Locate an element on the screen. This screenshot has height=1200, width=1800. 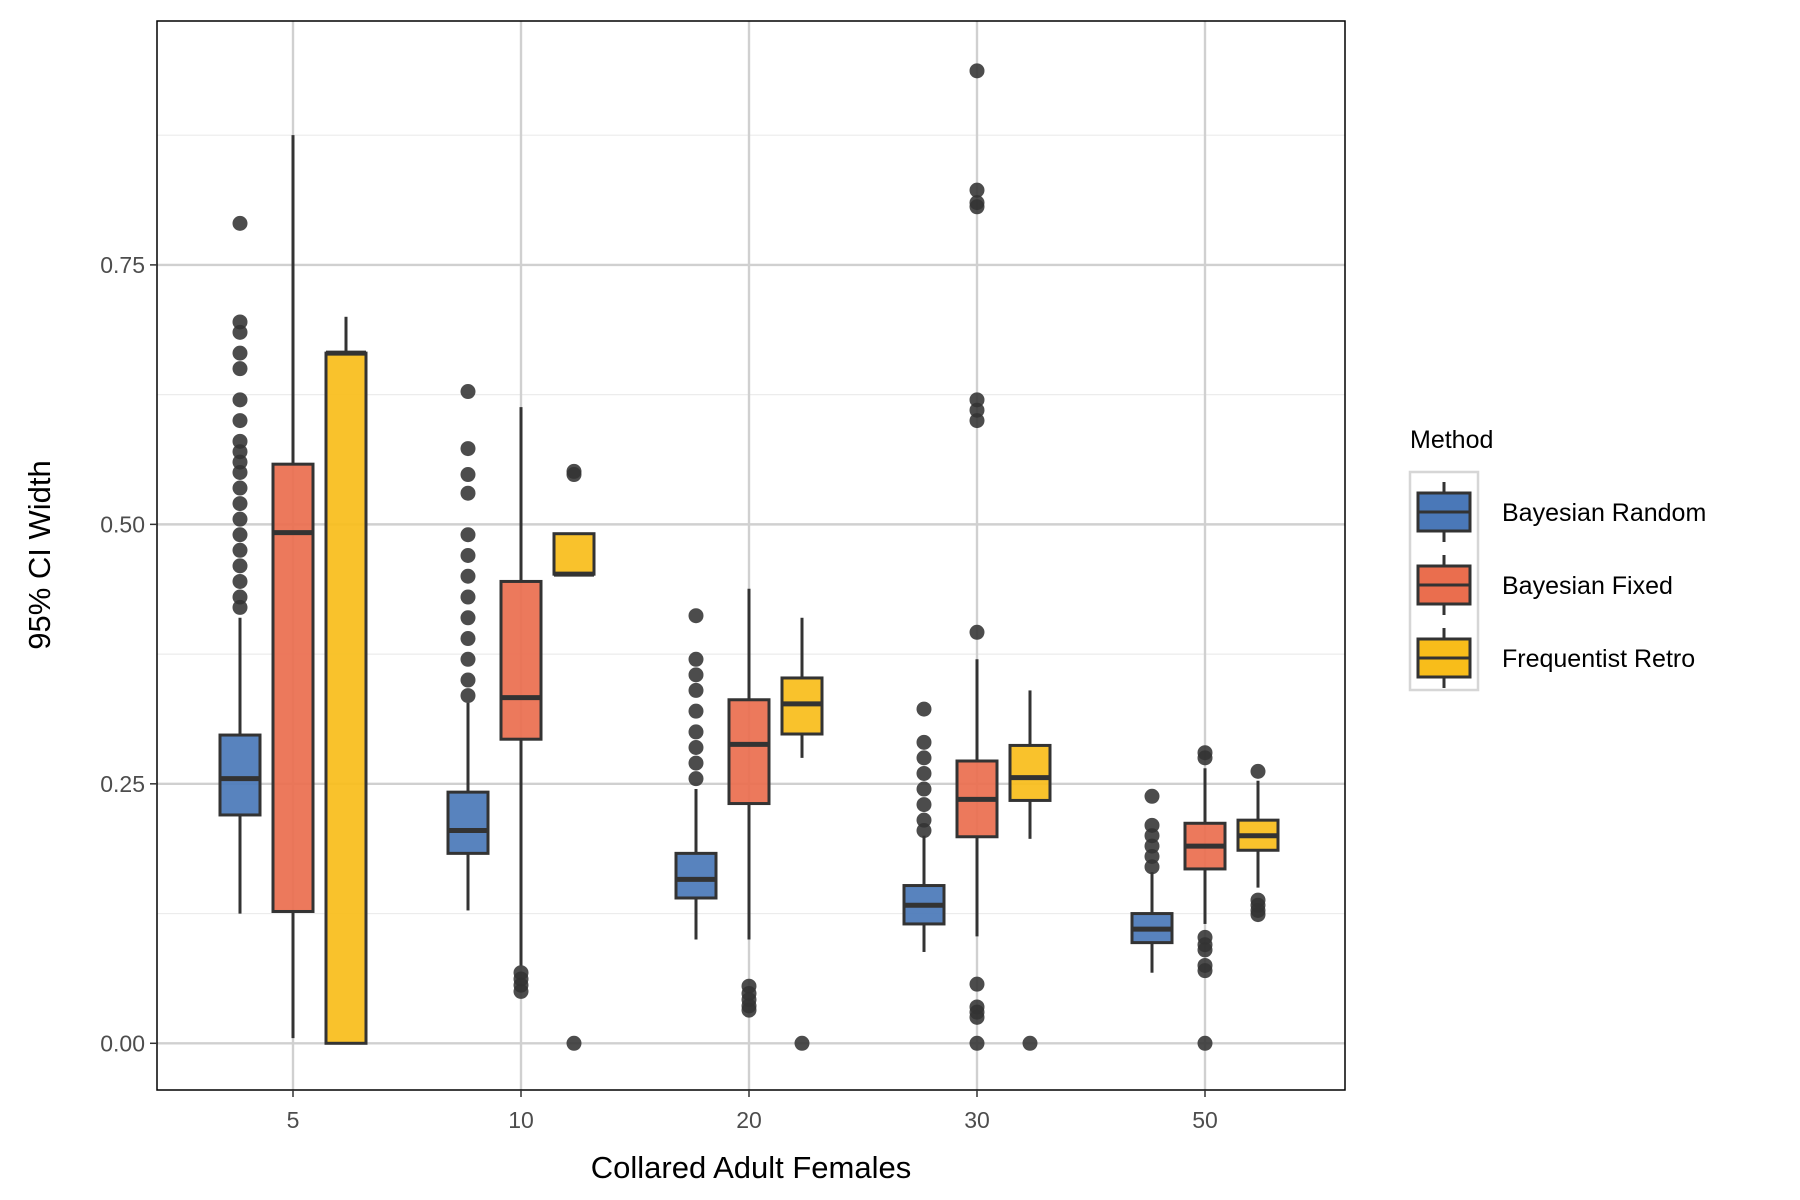
y-tick-label: 0.00 is located at coordinates (122, 1043).